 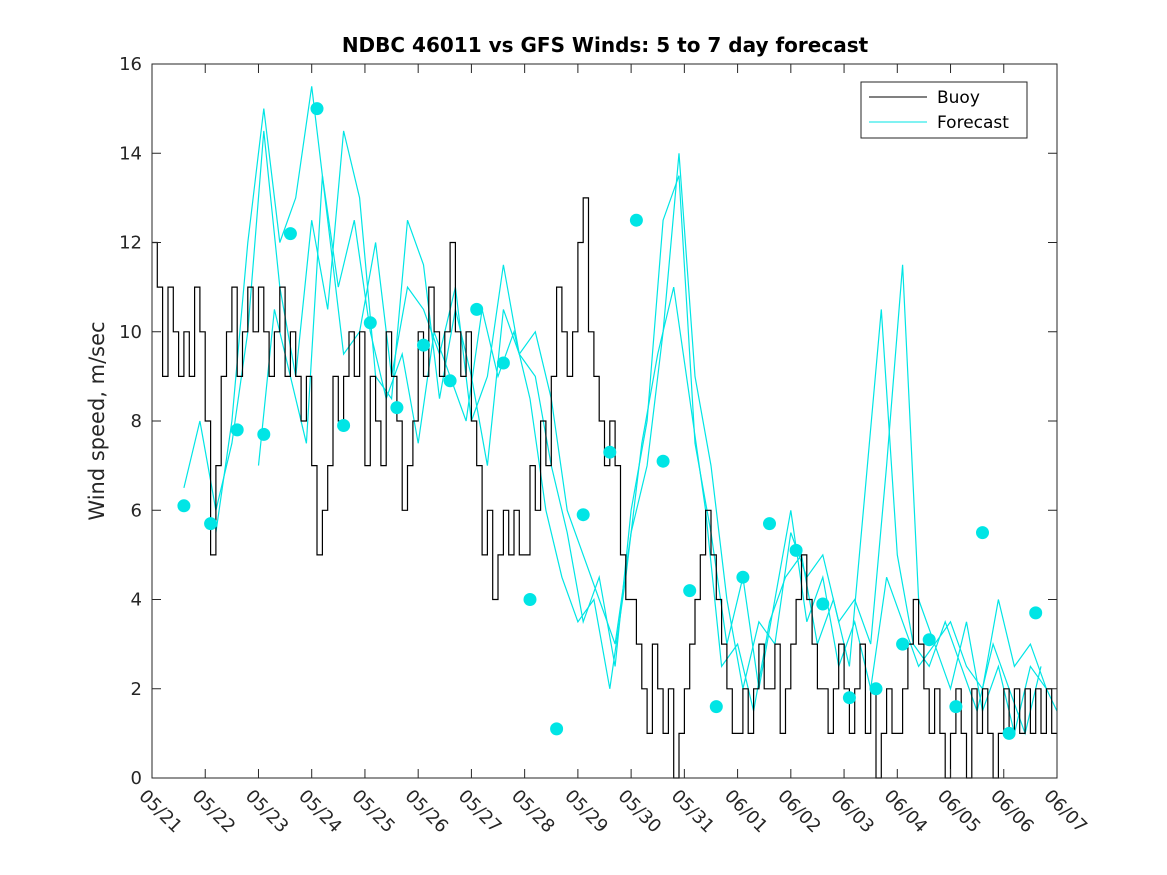 What do you see at coordinates (136, 510) in the screenshot?
I see `y-tick-label: 6` at bounding box center [136, 510].